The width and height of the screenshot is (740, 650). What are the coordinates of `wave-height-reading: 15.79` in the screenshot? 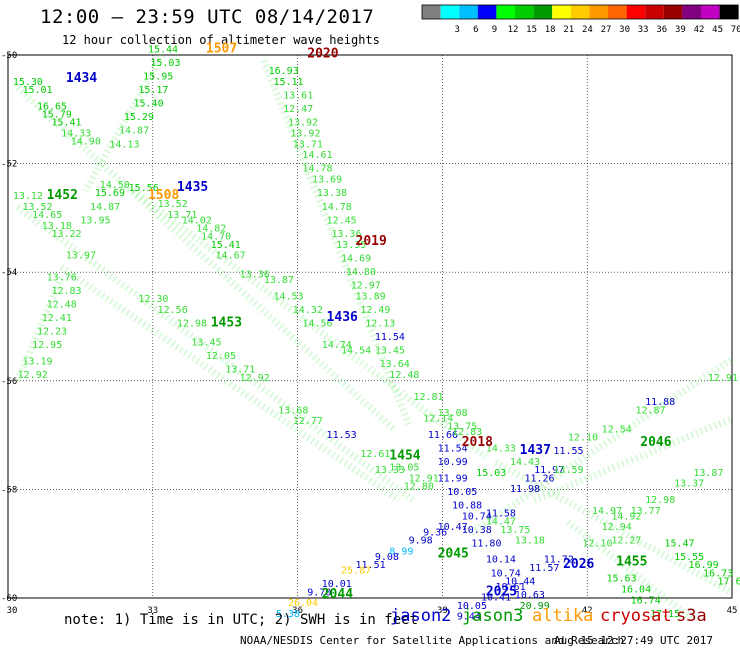 It's located at (57, 114).